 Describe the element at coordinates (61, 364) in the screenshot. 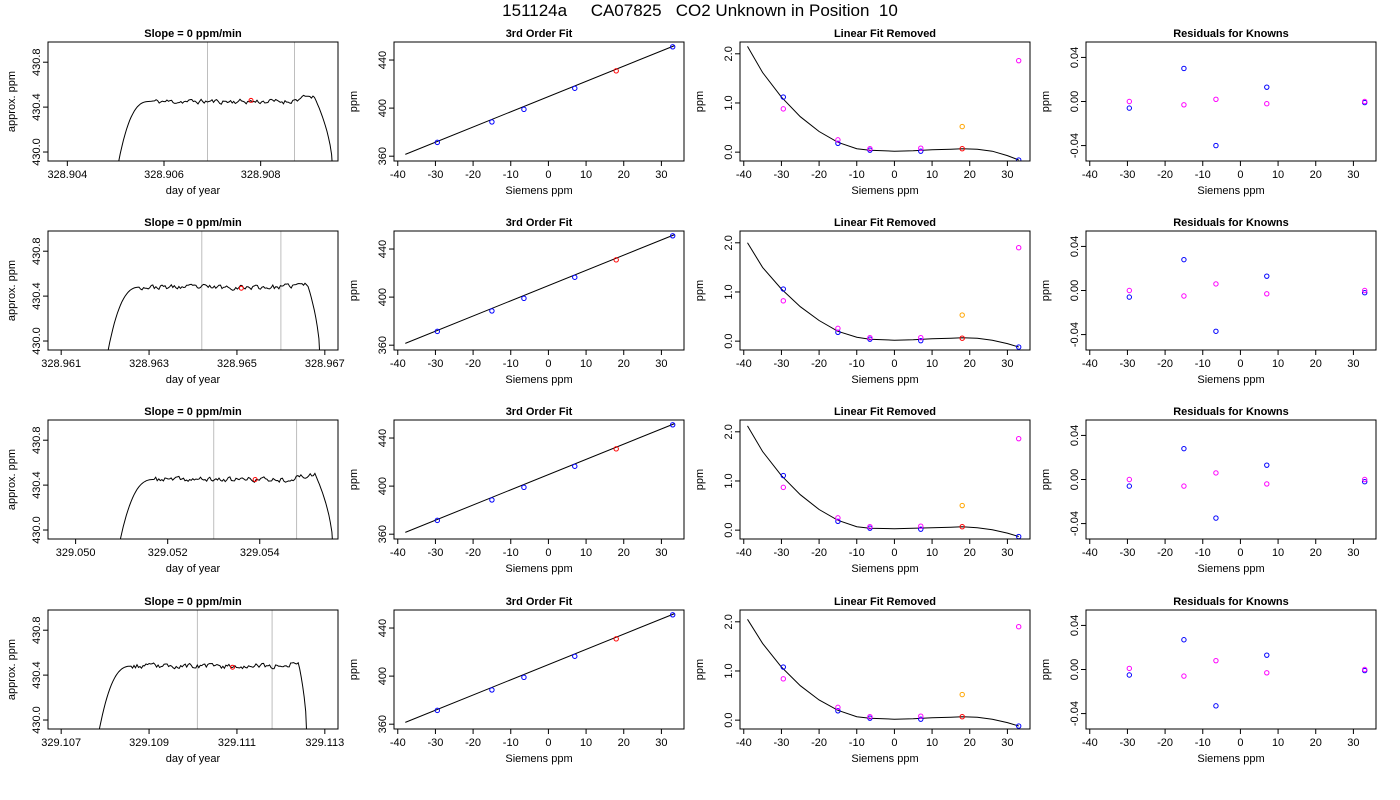

I see `x-tick-label: 328.961` at that location.